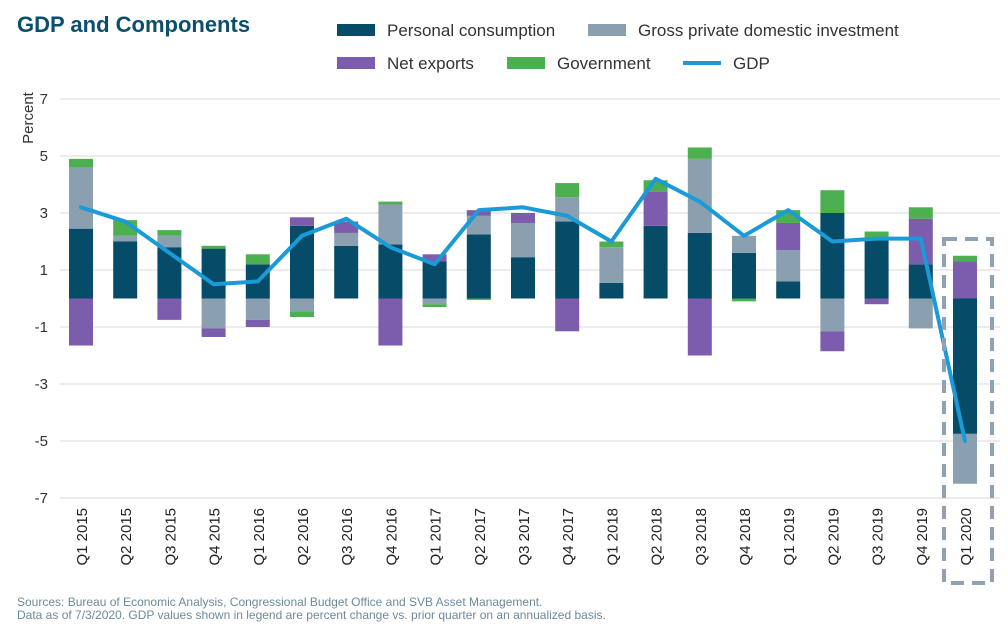 This screenshot has height=638, width=1008. What do you see at coordinates (607, 30) in the screenshot?
I see `legend-swatch-gross-private-domestic-investment` at bounding box center [607, 30].